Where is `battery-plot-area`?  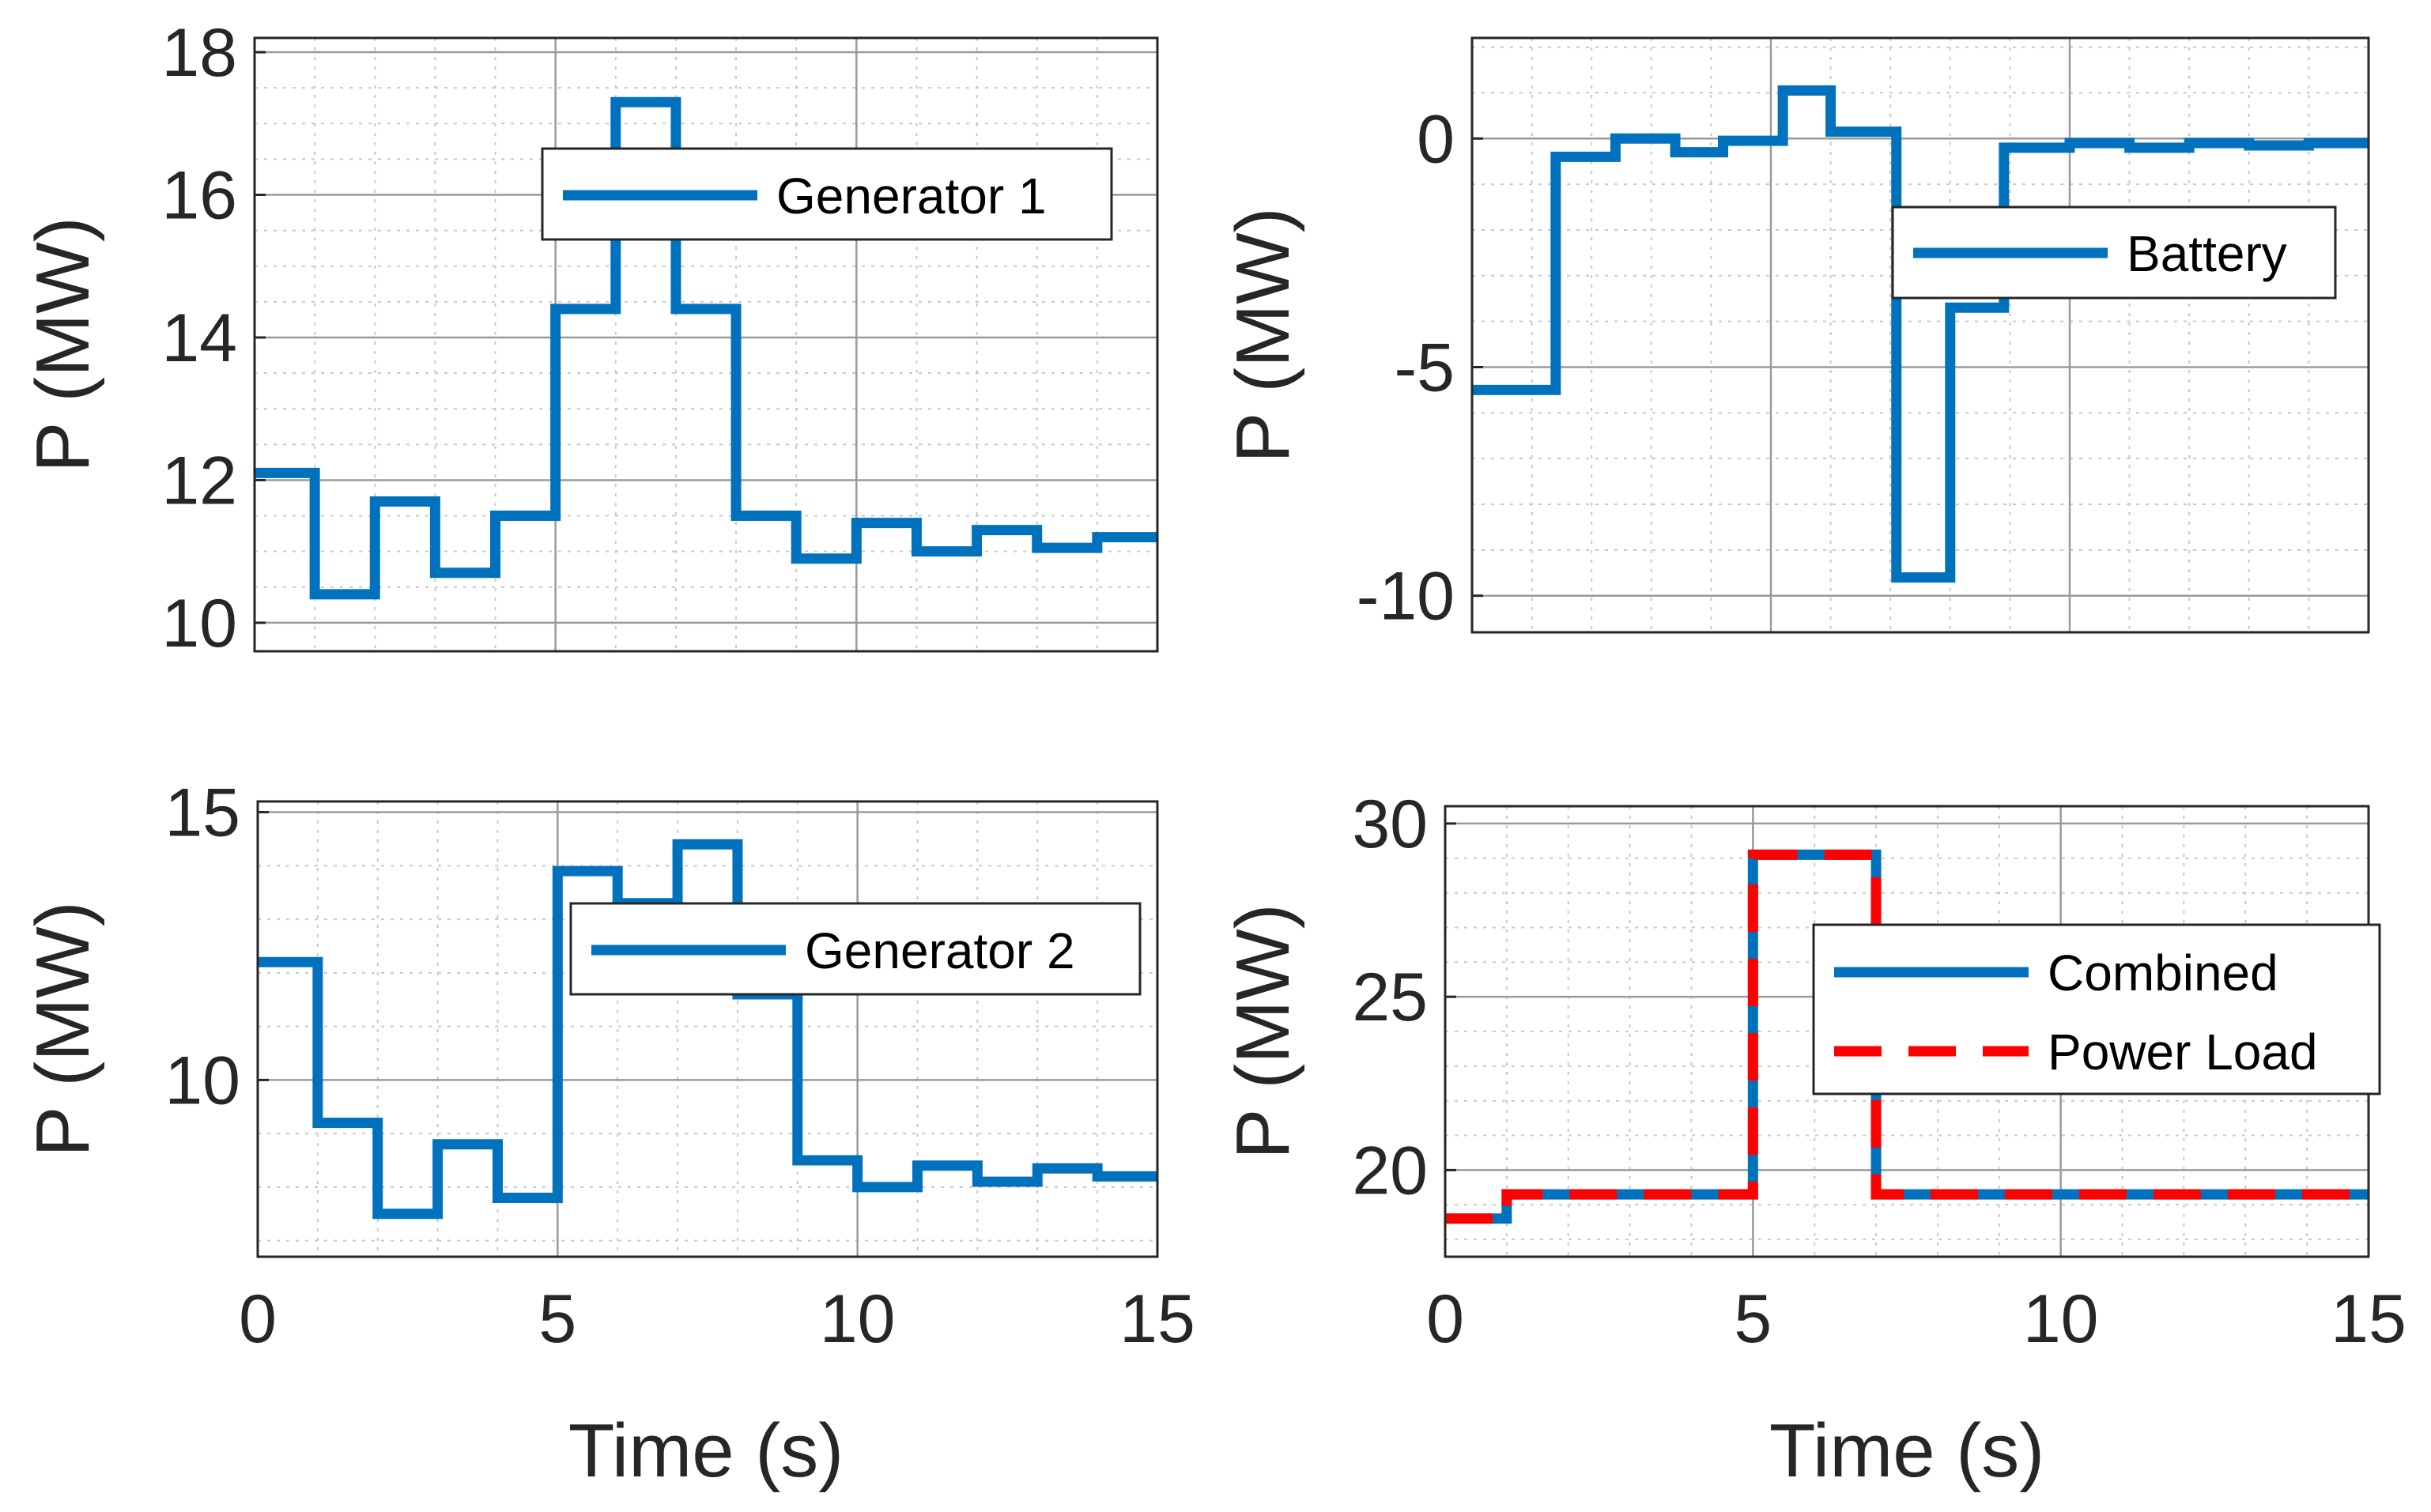
battery-plot-area is located at coordinates (1921, 335).